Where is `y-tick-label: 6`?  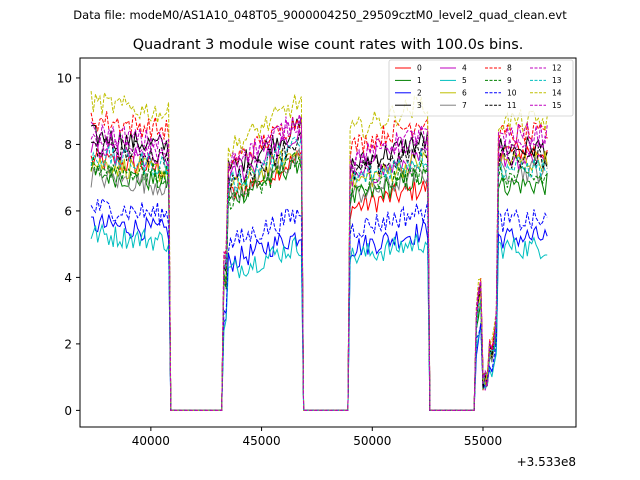
y-tick-label: 6 is located at coordinates (68, 211).